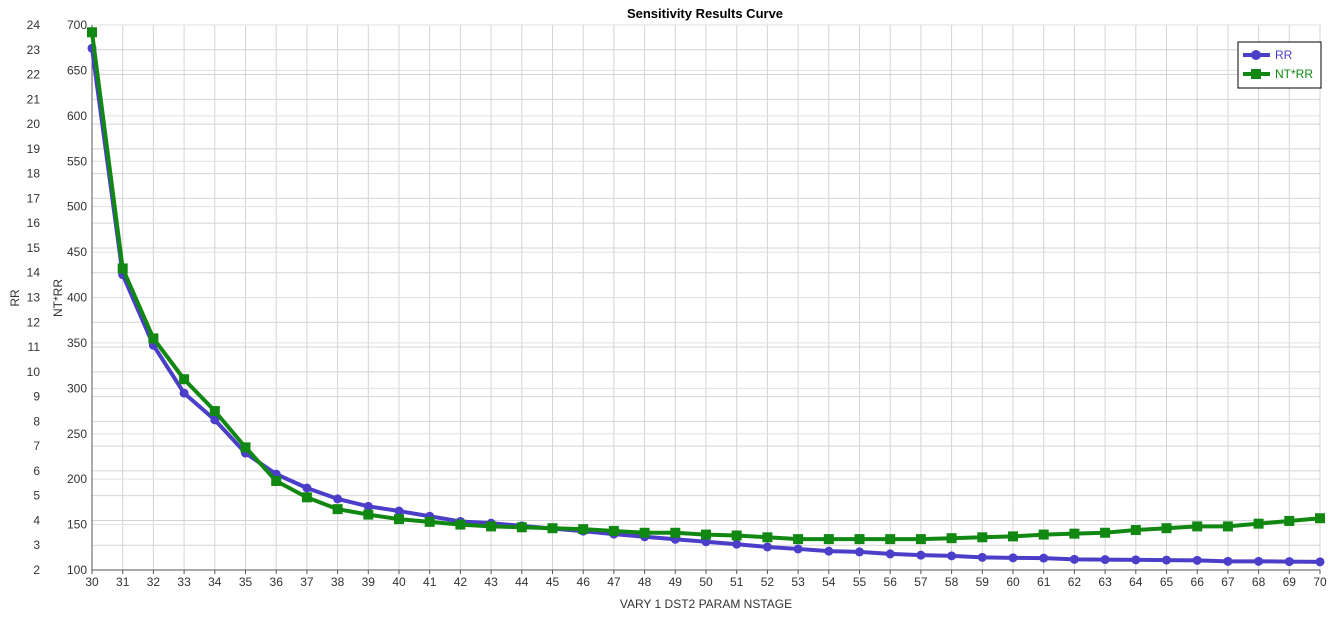 This screenshot has width=1334, height=624. What do you see at coordinates (430, 582) in the screenshot?
I see `x-tick-label: 41` at bounding box center [430, 582].